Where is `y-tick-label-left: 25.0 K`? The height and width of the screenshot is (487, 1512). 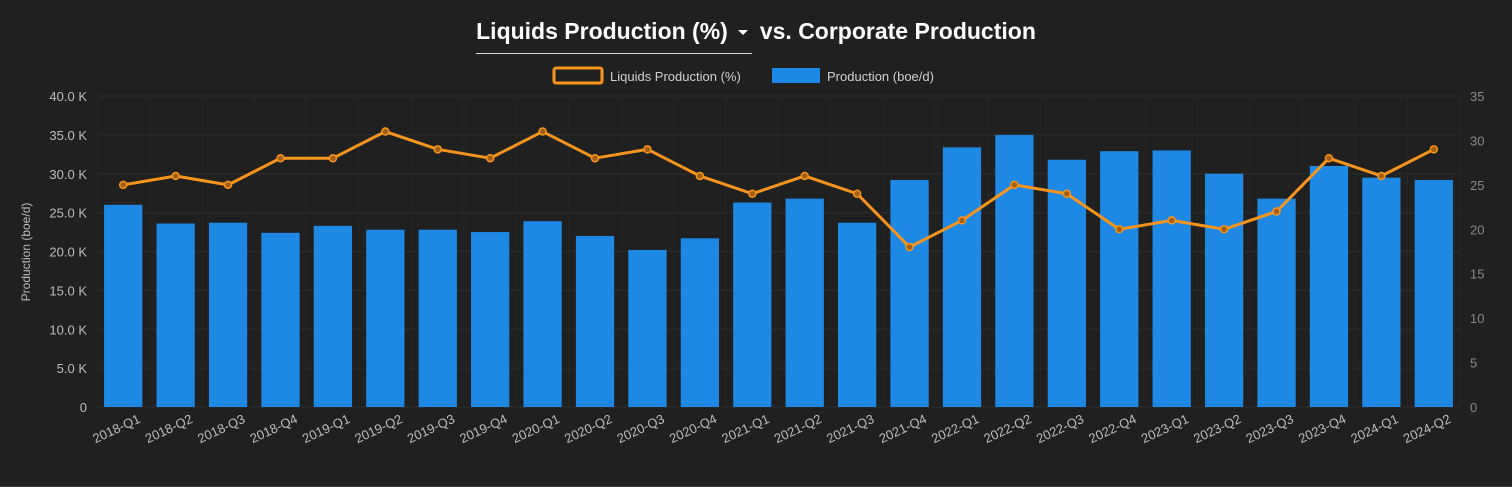
y-tick-label-left: 25.0 K is located at coordinates (68, 213).